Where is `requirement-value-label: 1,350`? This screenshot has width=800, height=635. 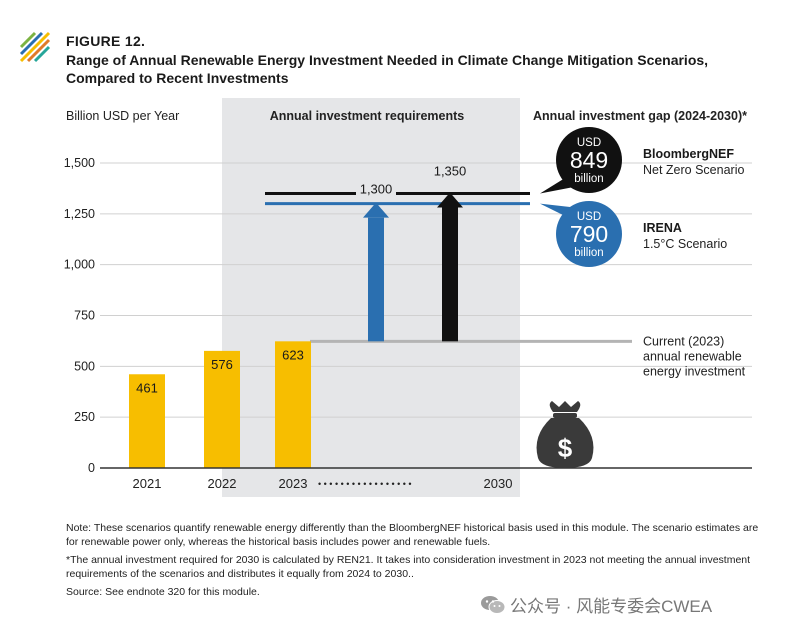
requirement-value-label: 1,350 is located at coordinates (450, 171).